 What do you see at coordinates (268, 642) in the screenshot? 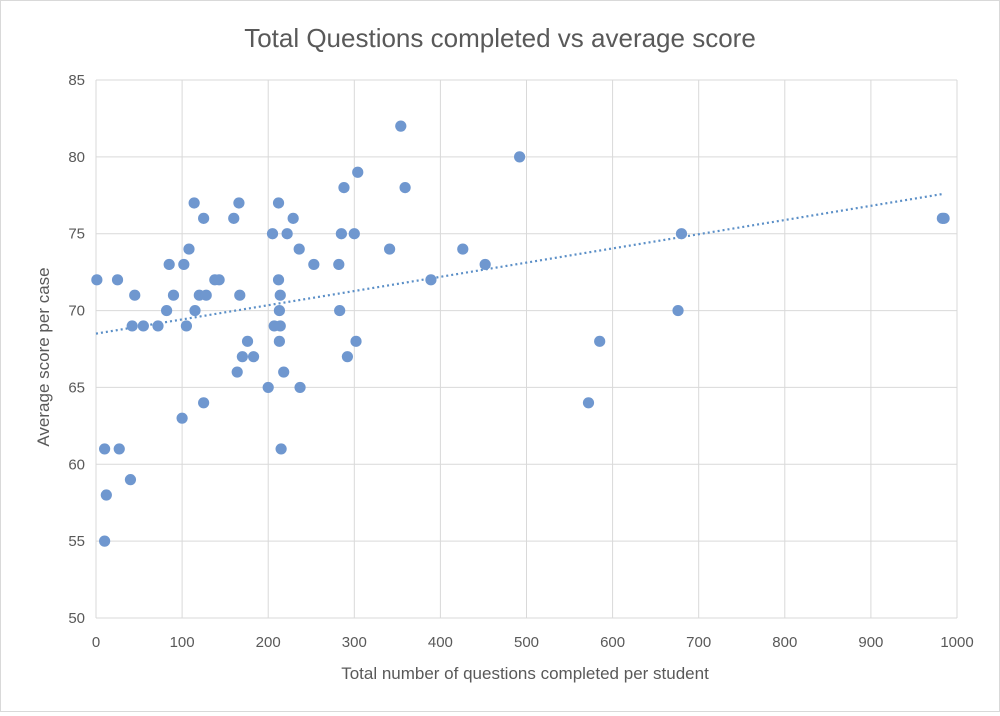
I see `x-tick-label: 200` at bounding box center [268, 642].